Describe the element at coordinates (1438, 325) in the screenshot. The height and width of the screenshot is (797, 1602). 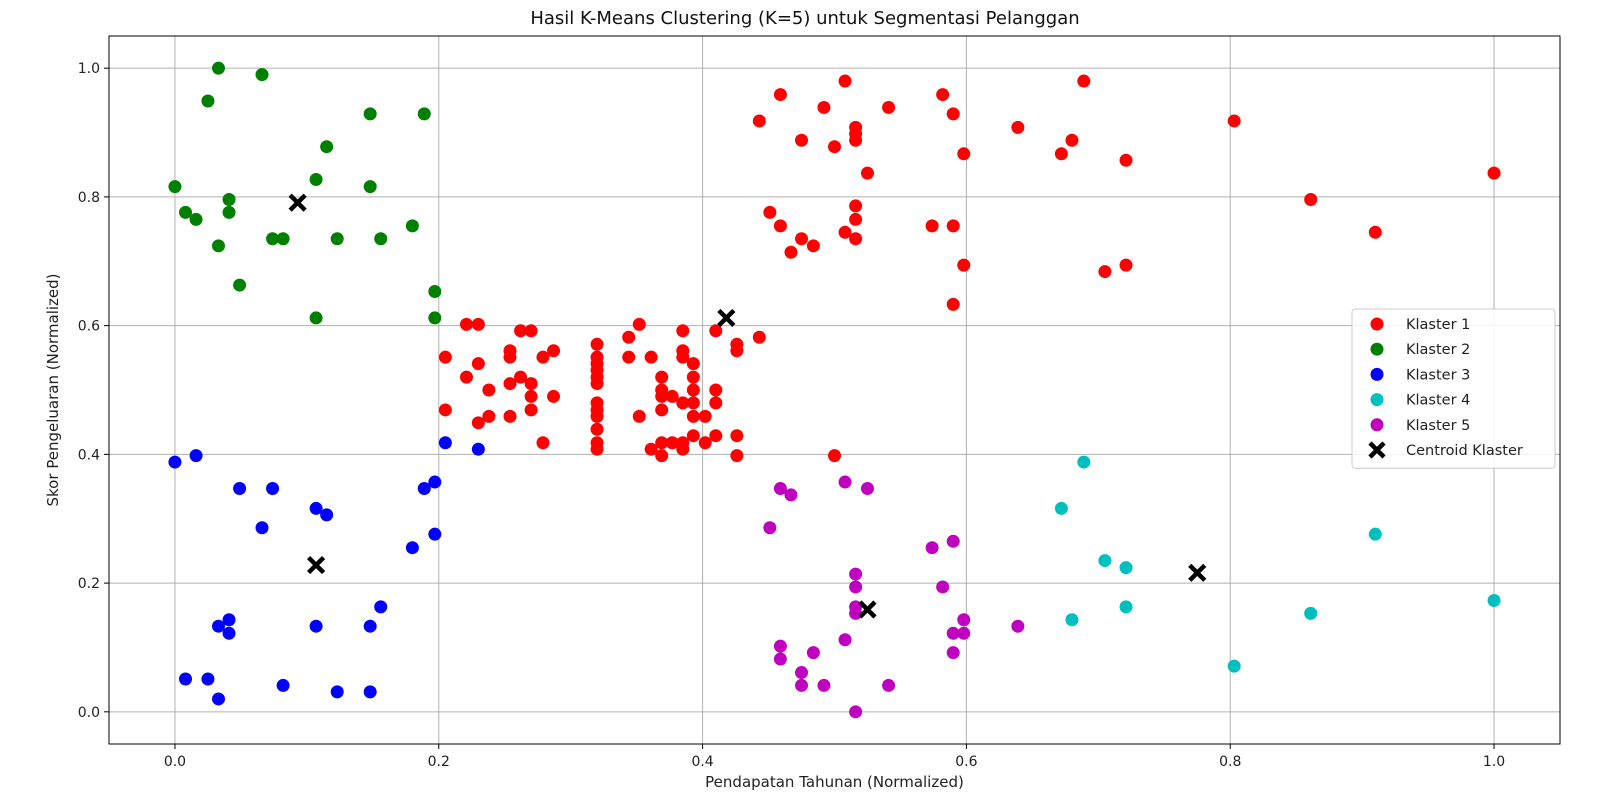
I see `legend-label: Klaster 1` at that location.